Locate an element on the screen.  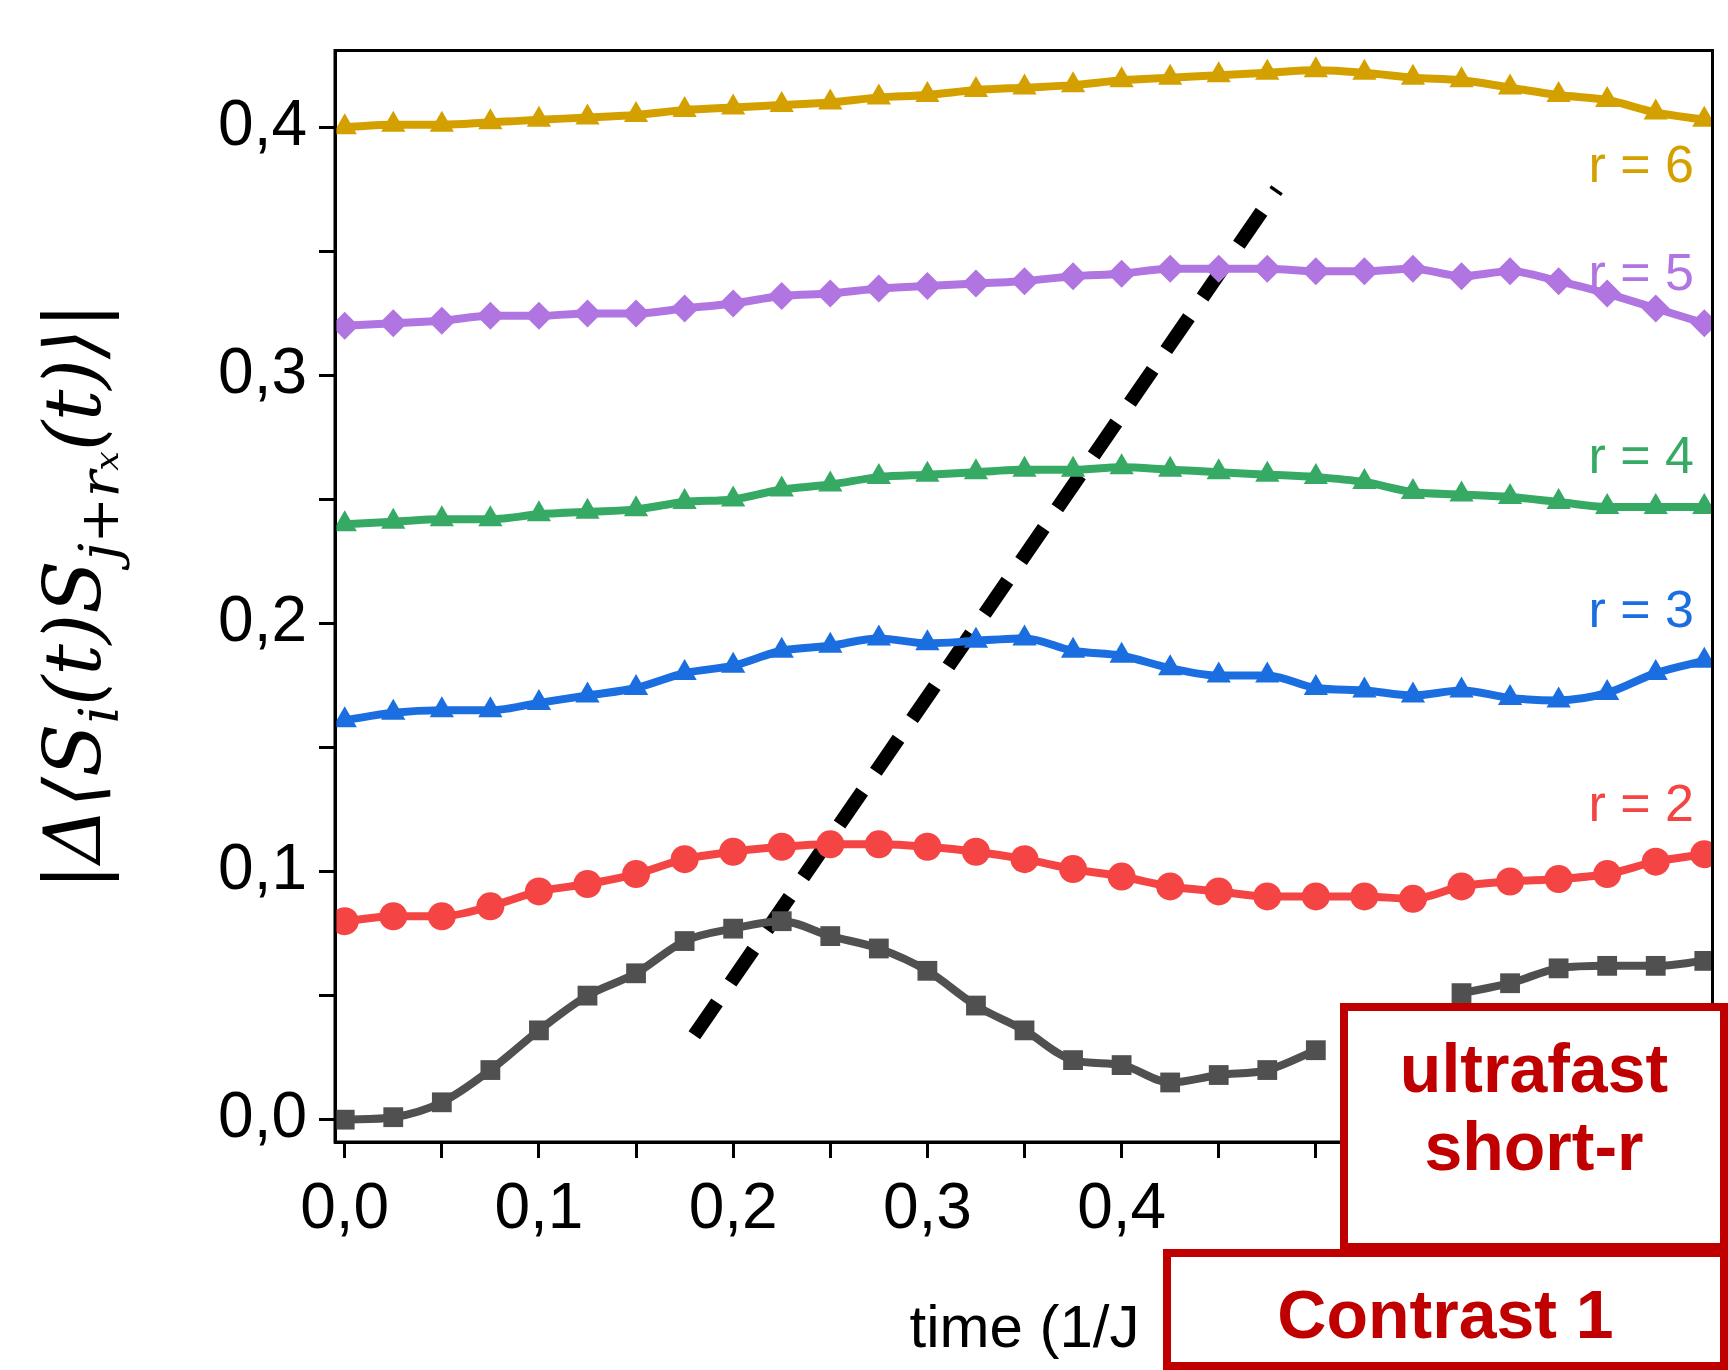
annotation: short-r is located at coordinates (1534, 1146).